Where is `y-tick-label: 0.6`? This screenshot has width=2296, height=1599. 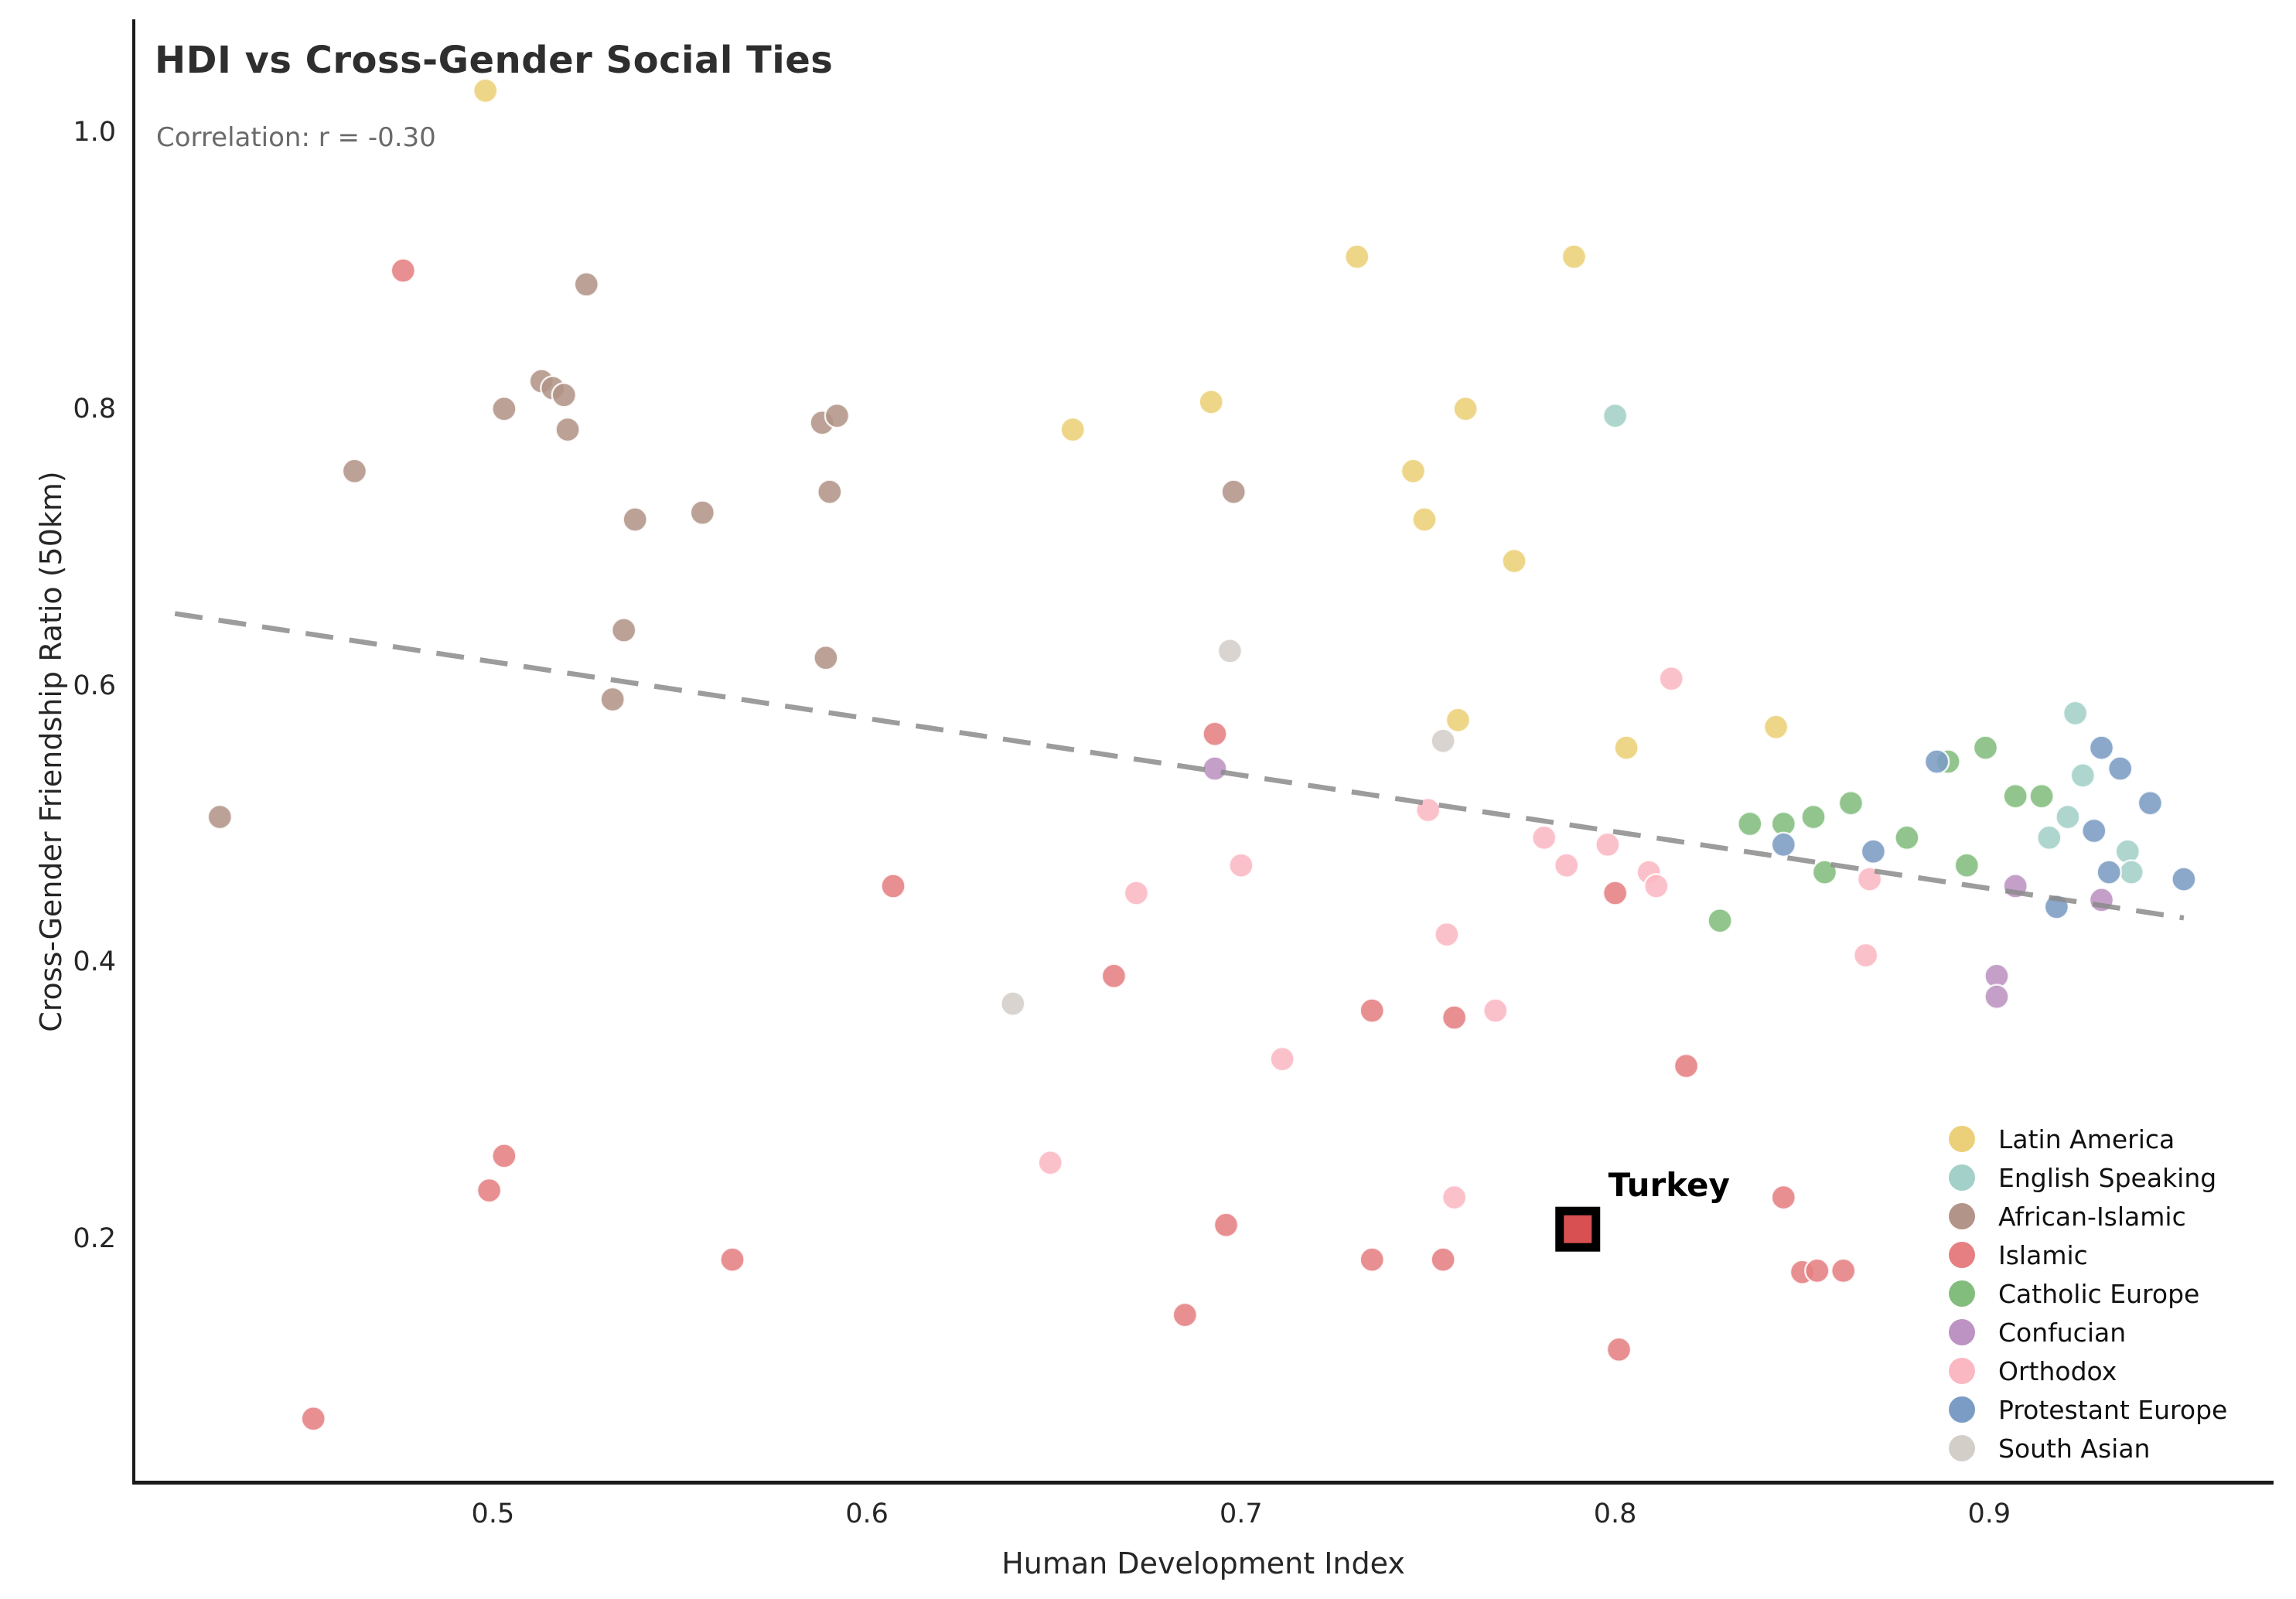
y-tick-label: 0.6 is located at coordinates (94, 685).